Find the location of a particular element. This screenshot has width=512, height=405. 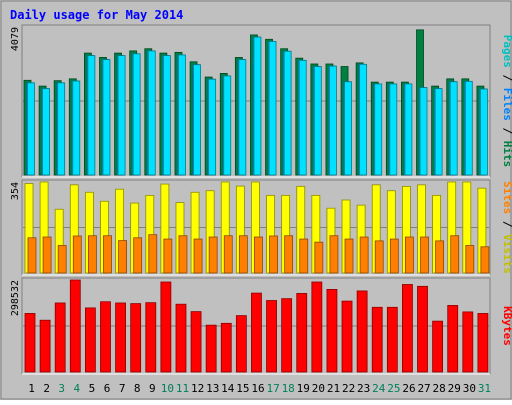

x-tick-label: 15 is located at coordinates (242, 388).